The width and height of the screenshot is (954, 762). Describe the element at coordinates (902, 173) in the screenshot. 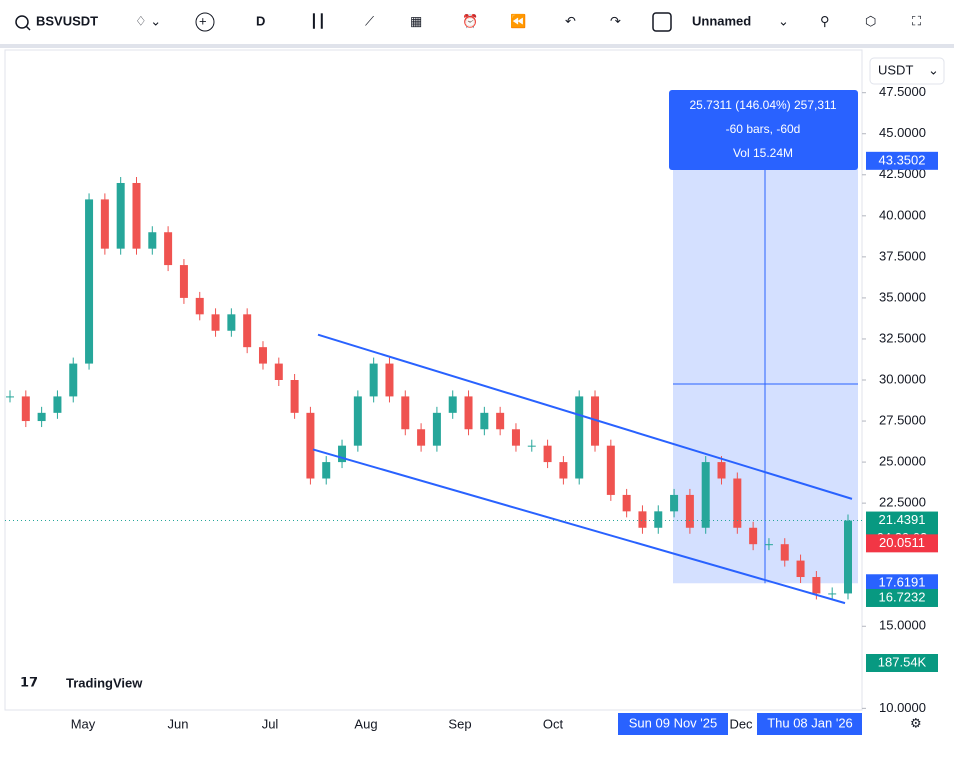

I see `y-tick-label: 42.5000` at that location.